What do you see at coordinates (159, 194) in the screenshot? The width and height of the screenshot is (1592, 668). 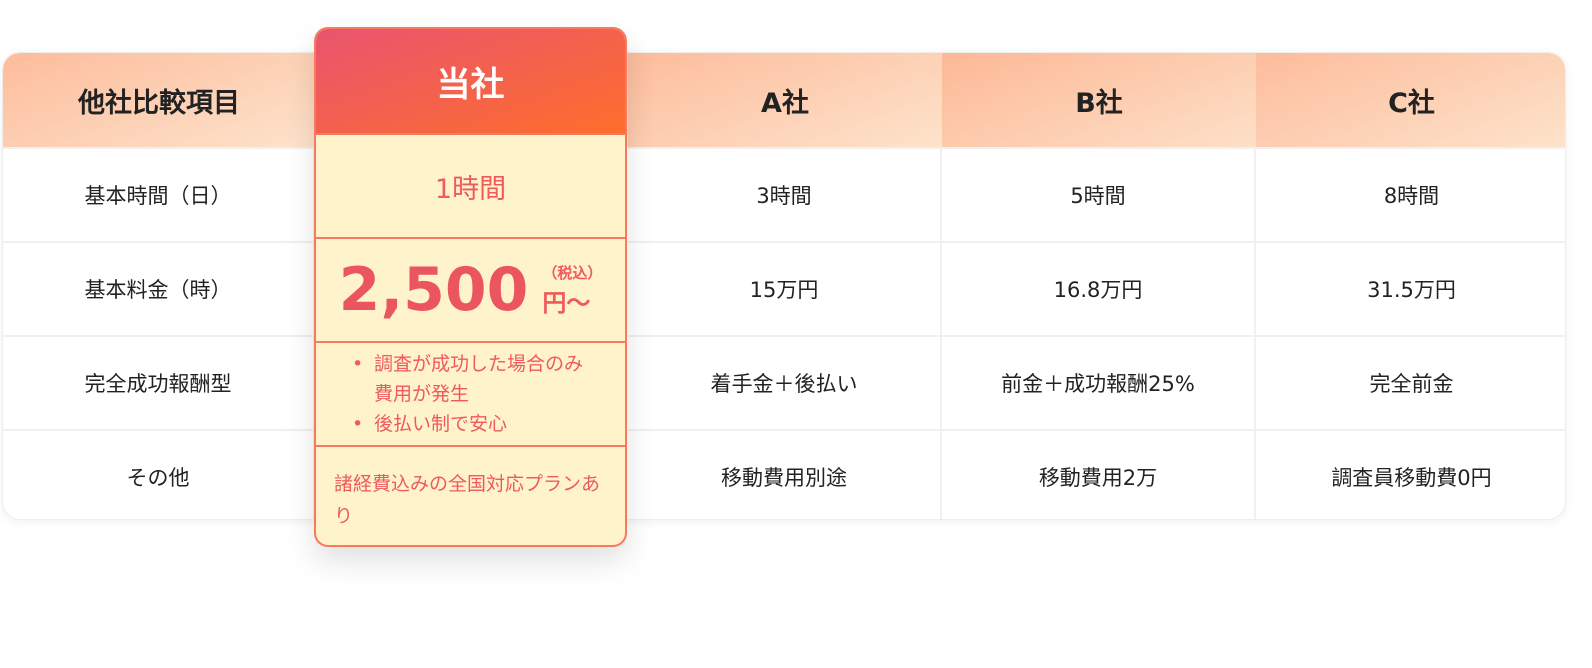 I see `row-label: 基本時間（日）` at bounding box center [159, 194].